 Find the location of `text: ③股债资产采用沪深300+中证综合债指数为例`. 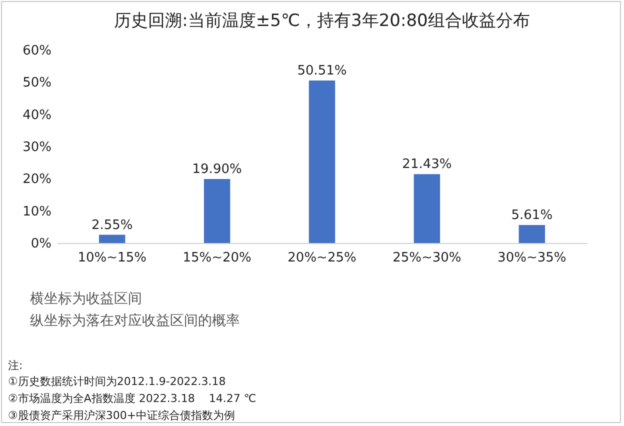

text: ③股债资产采用沪深300+中证综合债指数为例 is located at coordinates (122, 415).